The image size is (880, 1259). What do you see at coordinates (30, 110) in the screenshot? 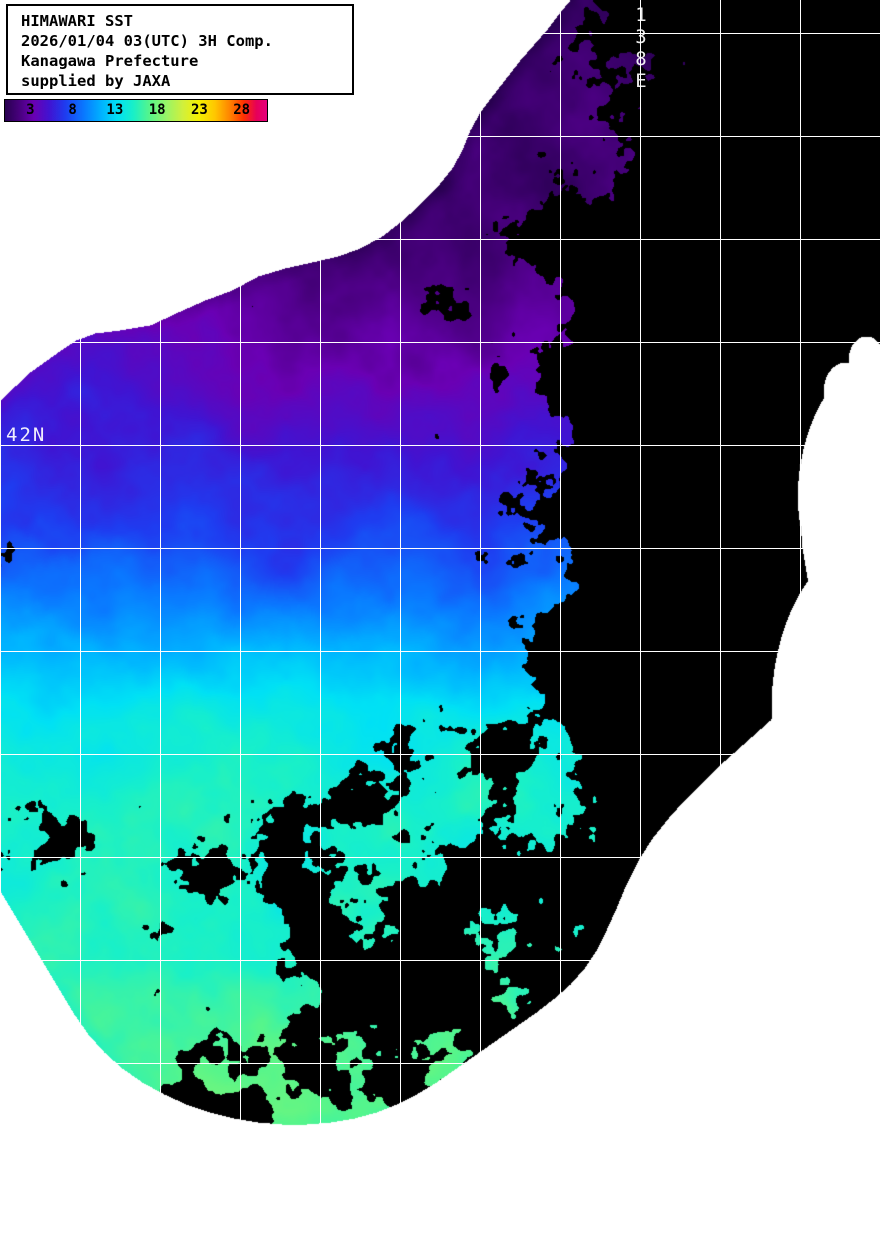
I see `colorbar-tick-3: 3` at bounding box center [30, 110].